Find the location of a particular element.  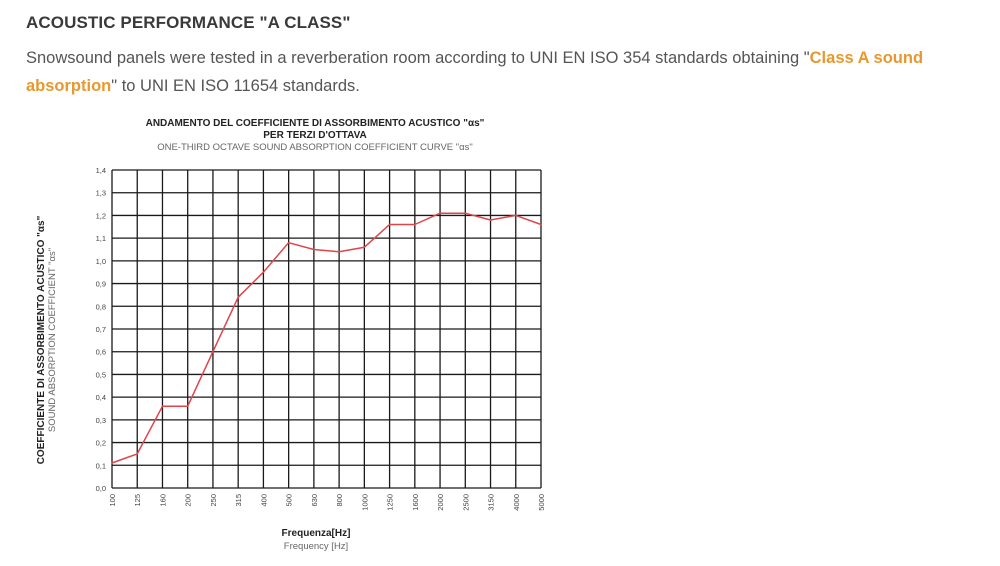

x-tick-label: 500 is located at coordinates (289, 500).